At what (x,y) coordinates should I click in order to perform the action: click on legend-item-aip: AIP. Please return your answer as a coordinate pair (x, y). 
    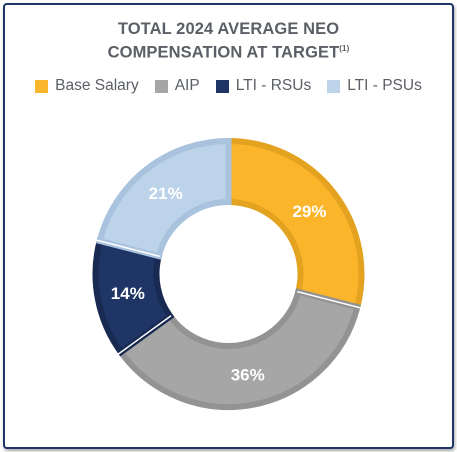
    Looking at the image, I should click on (177, 86).